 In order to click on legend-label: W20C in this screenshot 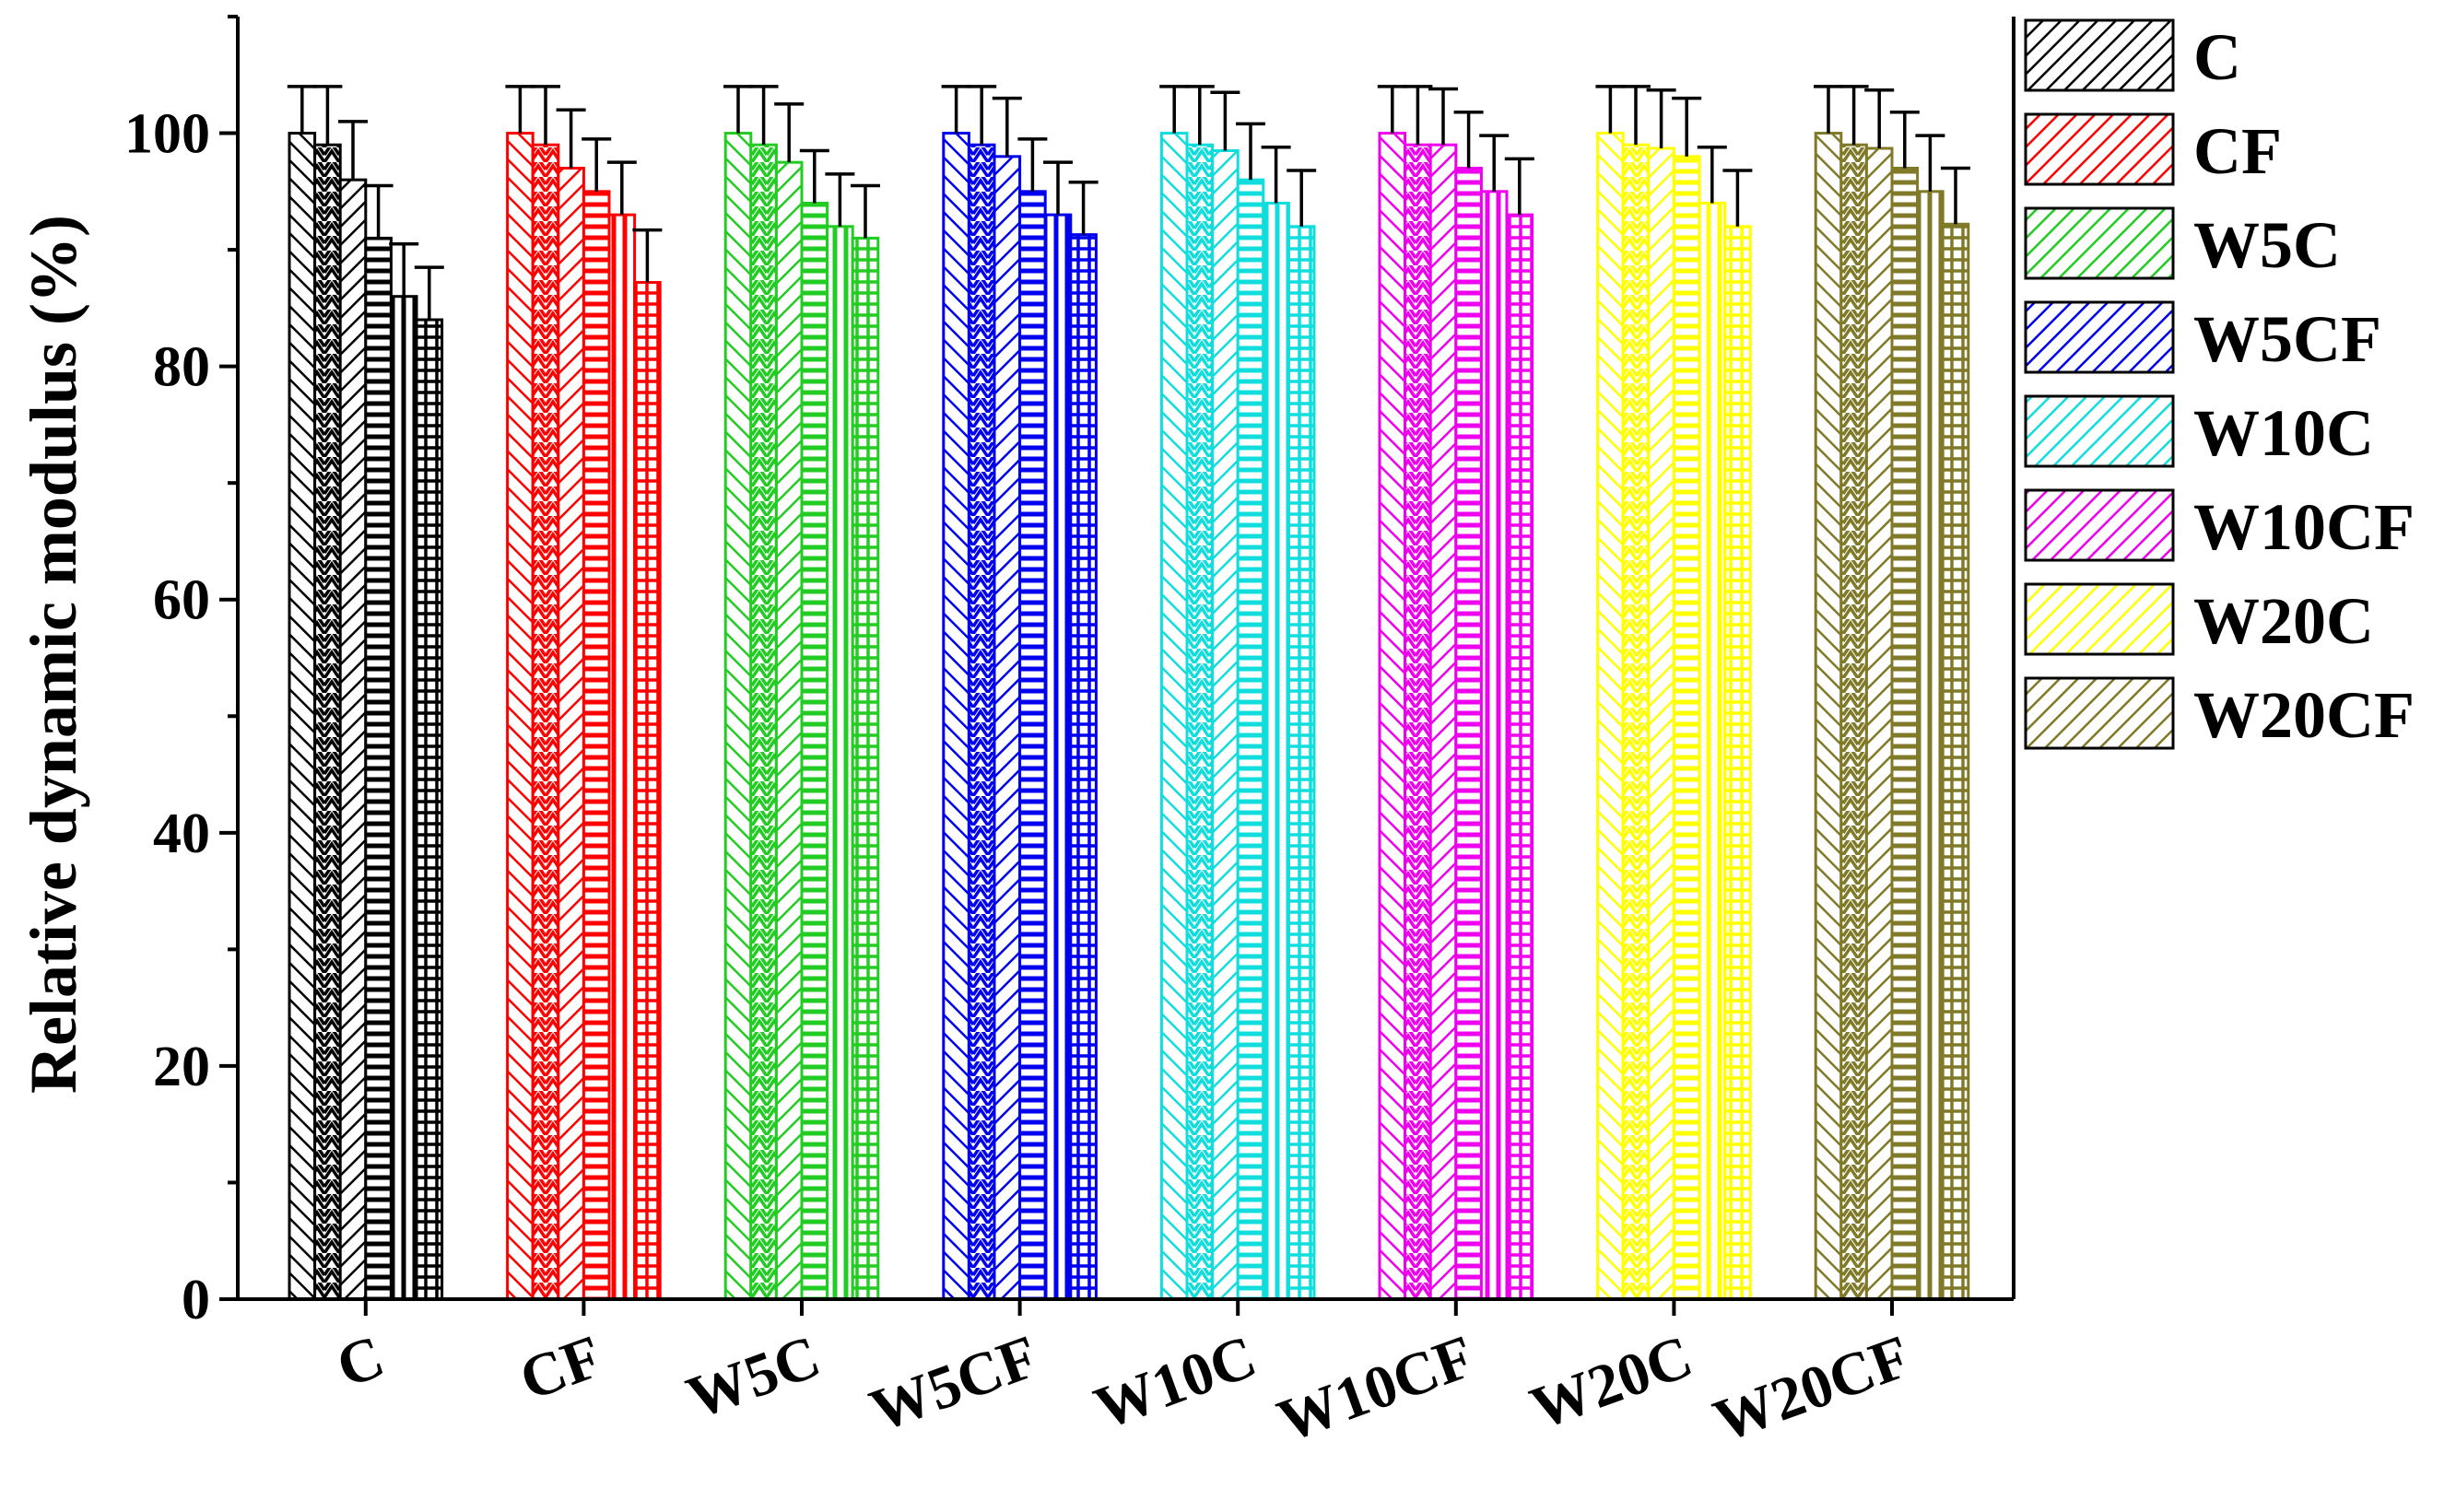, I will do `click(2284, 621)`.